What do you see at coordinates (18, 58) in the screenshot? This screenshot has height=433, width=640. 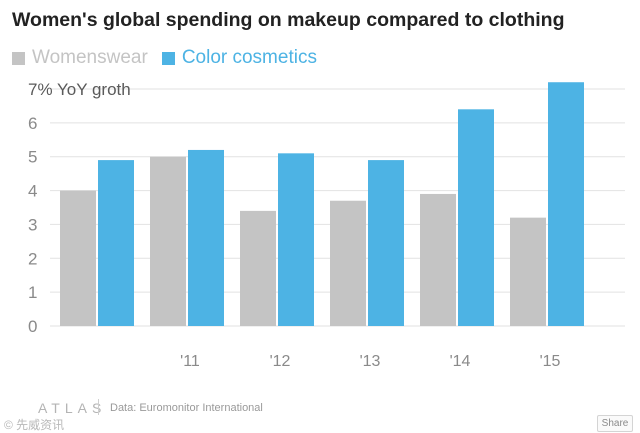 I see `legend-swatch-womenswear` at bounding box center [18, 58].